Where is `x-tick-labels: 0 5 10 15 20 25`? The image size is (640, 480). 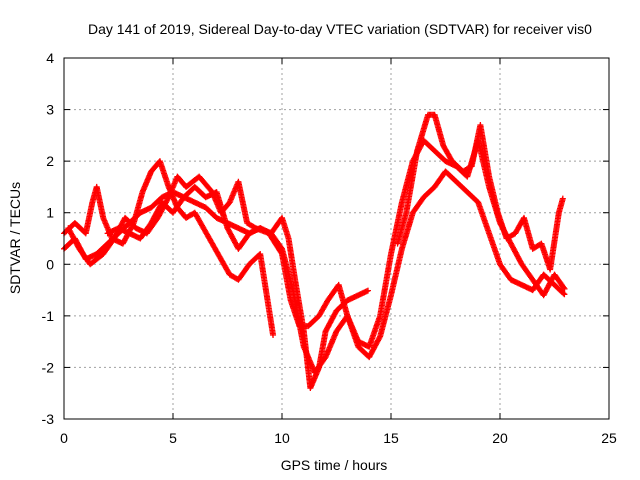
x-tick-labels: 0 5 10 15 20 25 is located at coordinates (338, 438).